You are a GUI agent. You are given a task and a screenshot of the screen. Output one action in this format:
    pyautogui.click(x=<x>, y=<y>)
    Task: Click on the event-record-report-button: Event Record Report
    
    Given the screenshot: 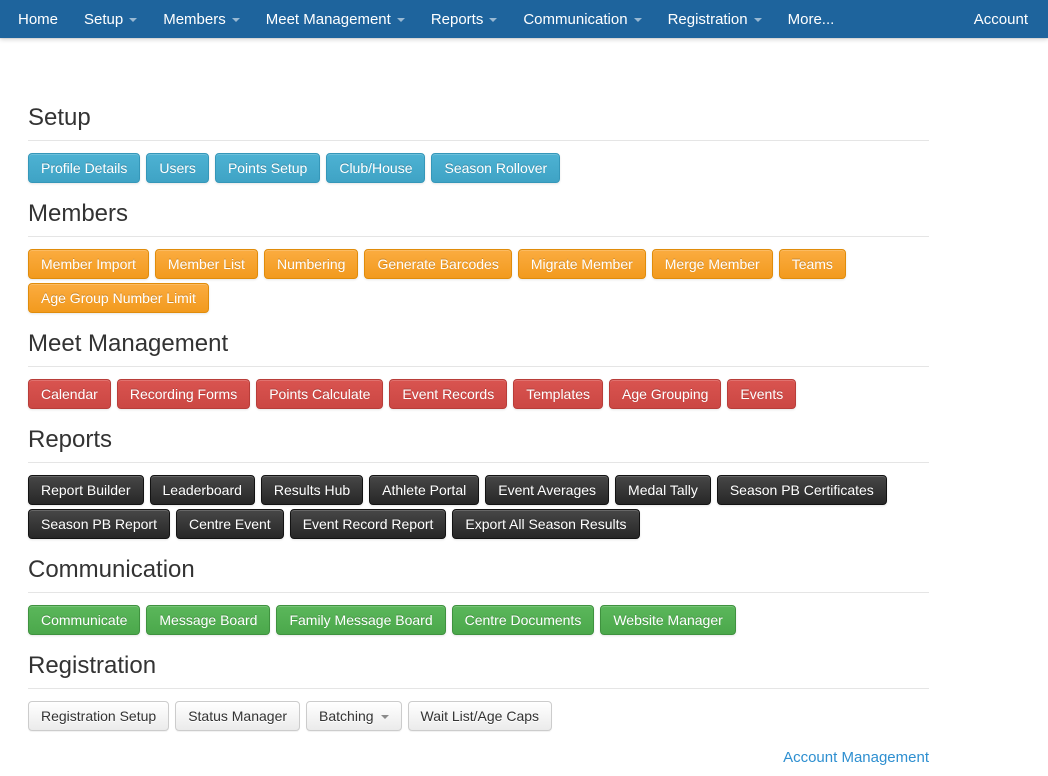 What is the action you would take?
    pyautogui.click(x=368, y=524)
    